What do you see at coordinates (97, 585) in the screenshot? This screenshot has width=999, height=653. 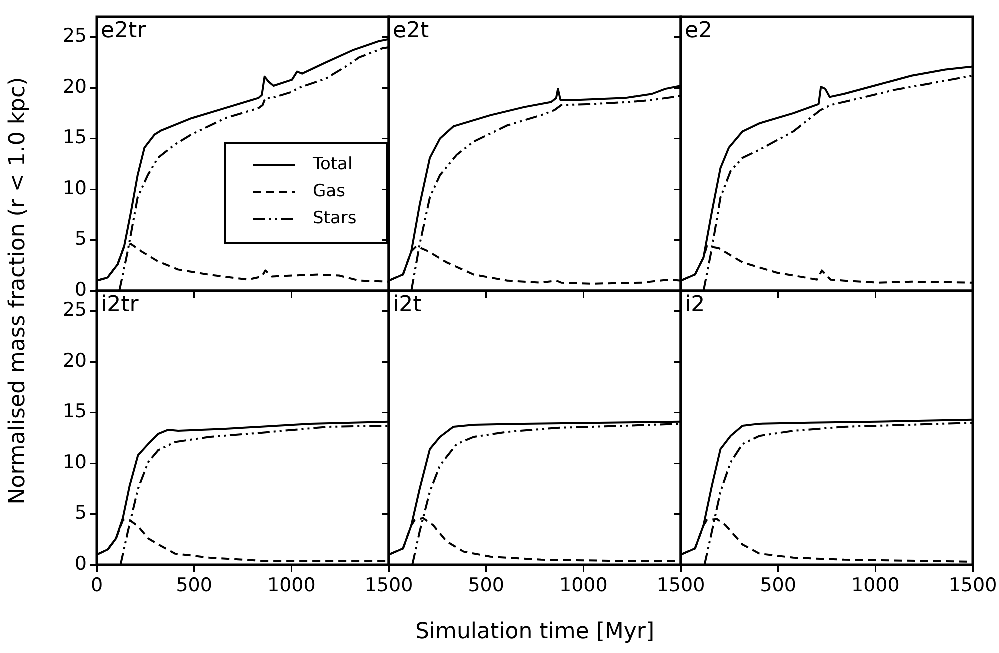 I see `x-tick-label: 0` at bounding box center [97, 585].